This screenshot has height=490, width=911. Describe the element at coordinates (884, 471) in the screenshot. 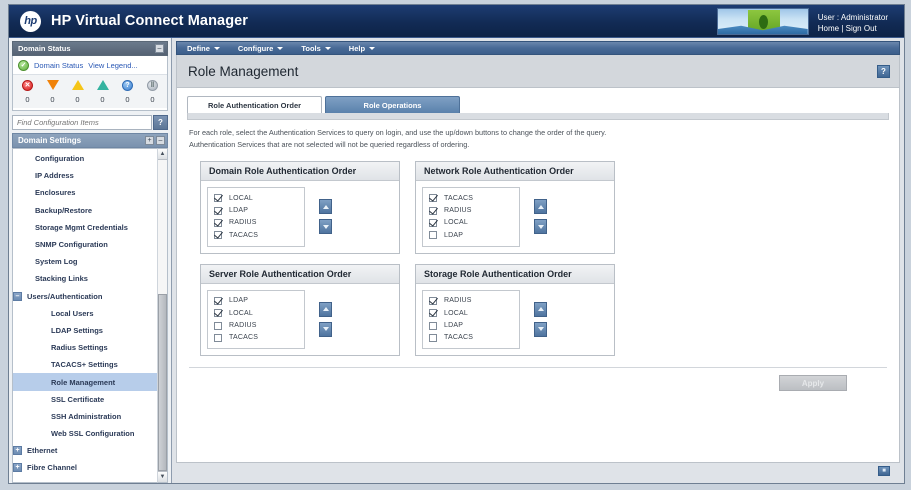

I see `connection-status-icon: ■` at that location.